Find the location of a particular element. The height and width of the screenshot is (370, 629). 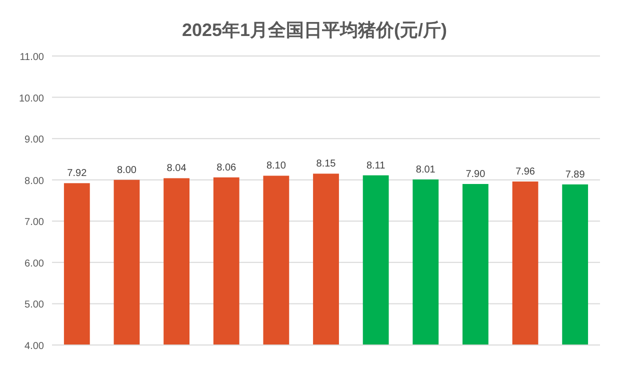

y-tick-label: 7.00 is located at coordinates (34, 222).